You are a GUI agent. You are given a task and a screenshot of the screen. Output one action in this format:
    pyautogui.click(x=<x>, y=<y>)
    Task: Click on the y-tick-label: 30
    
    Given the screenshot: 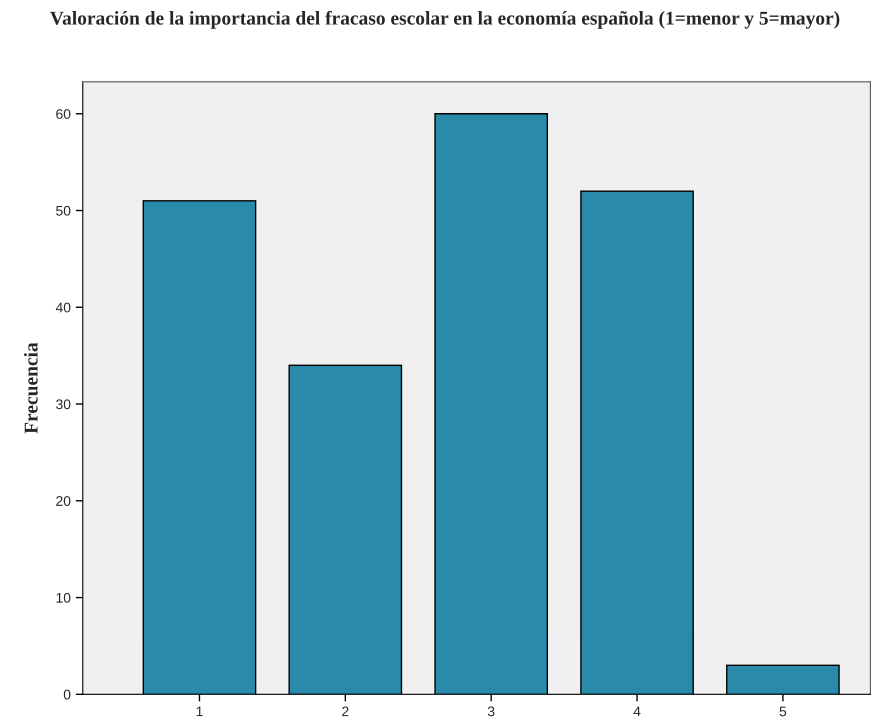 What is the action you would take?
    pyautogui.click(x=63, y=404)
    